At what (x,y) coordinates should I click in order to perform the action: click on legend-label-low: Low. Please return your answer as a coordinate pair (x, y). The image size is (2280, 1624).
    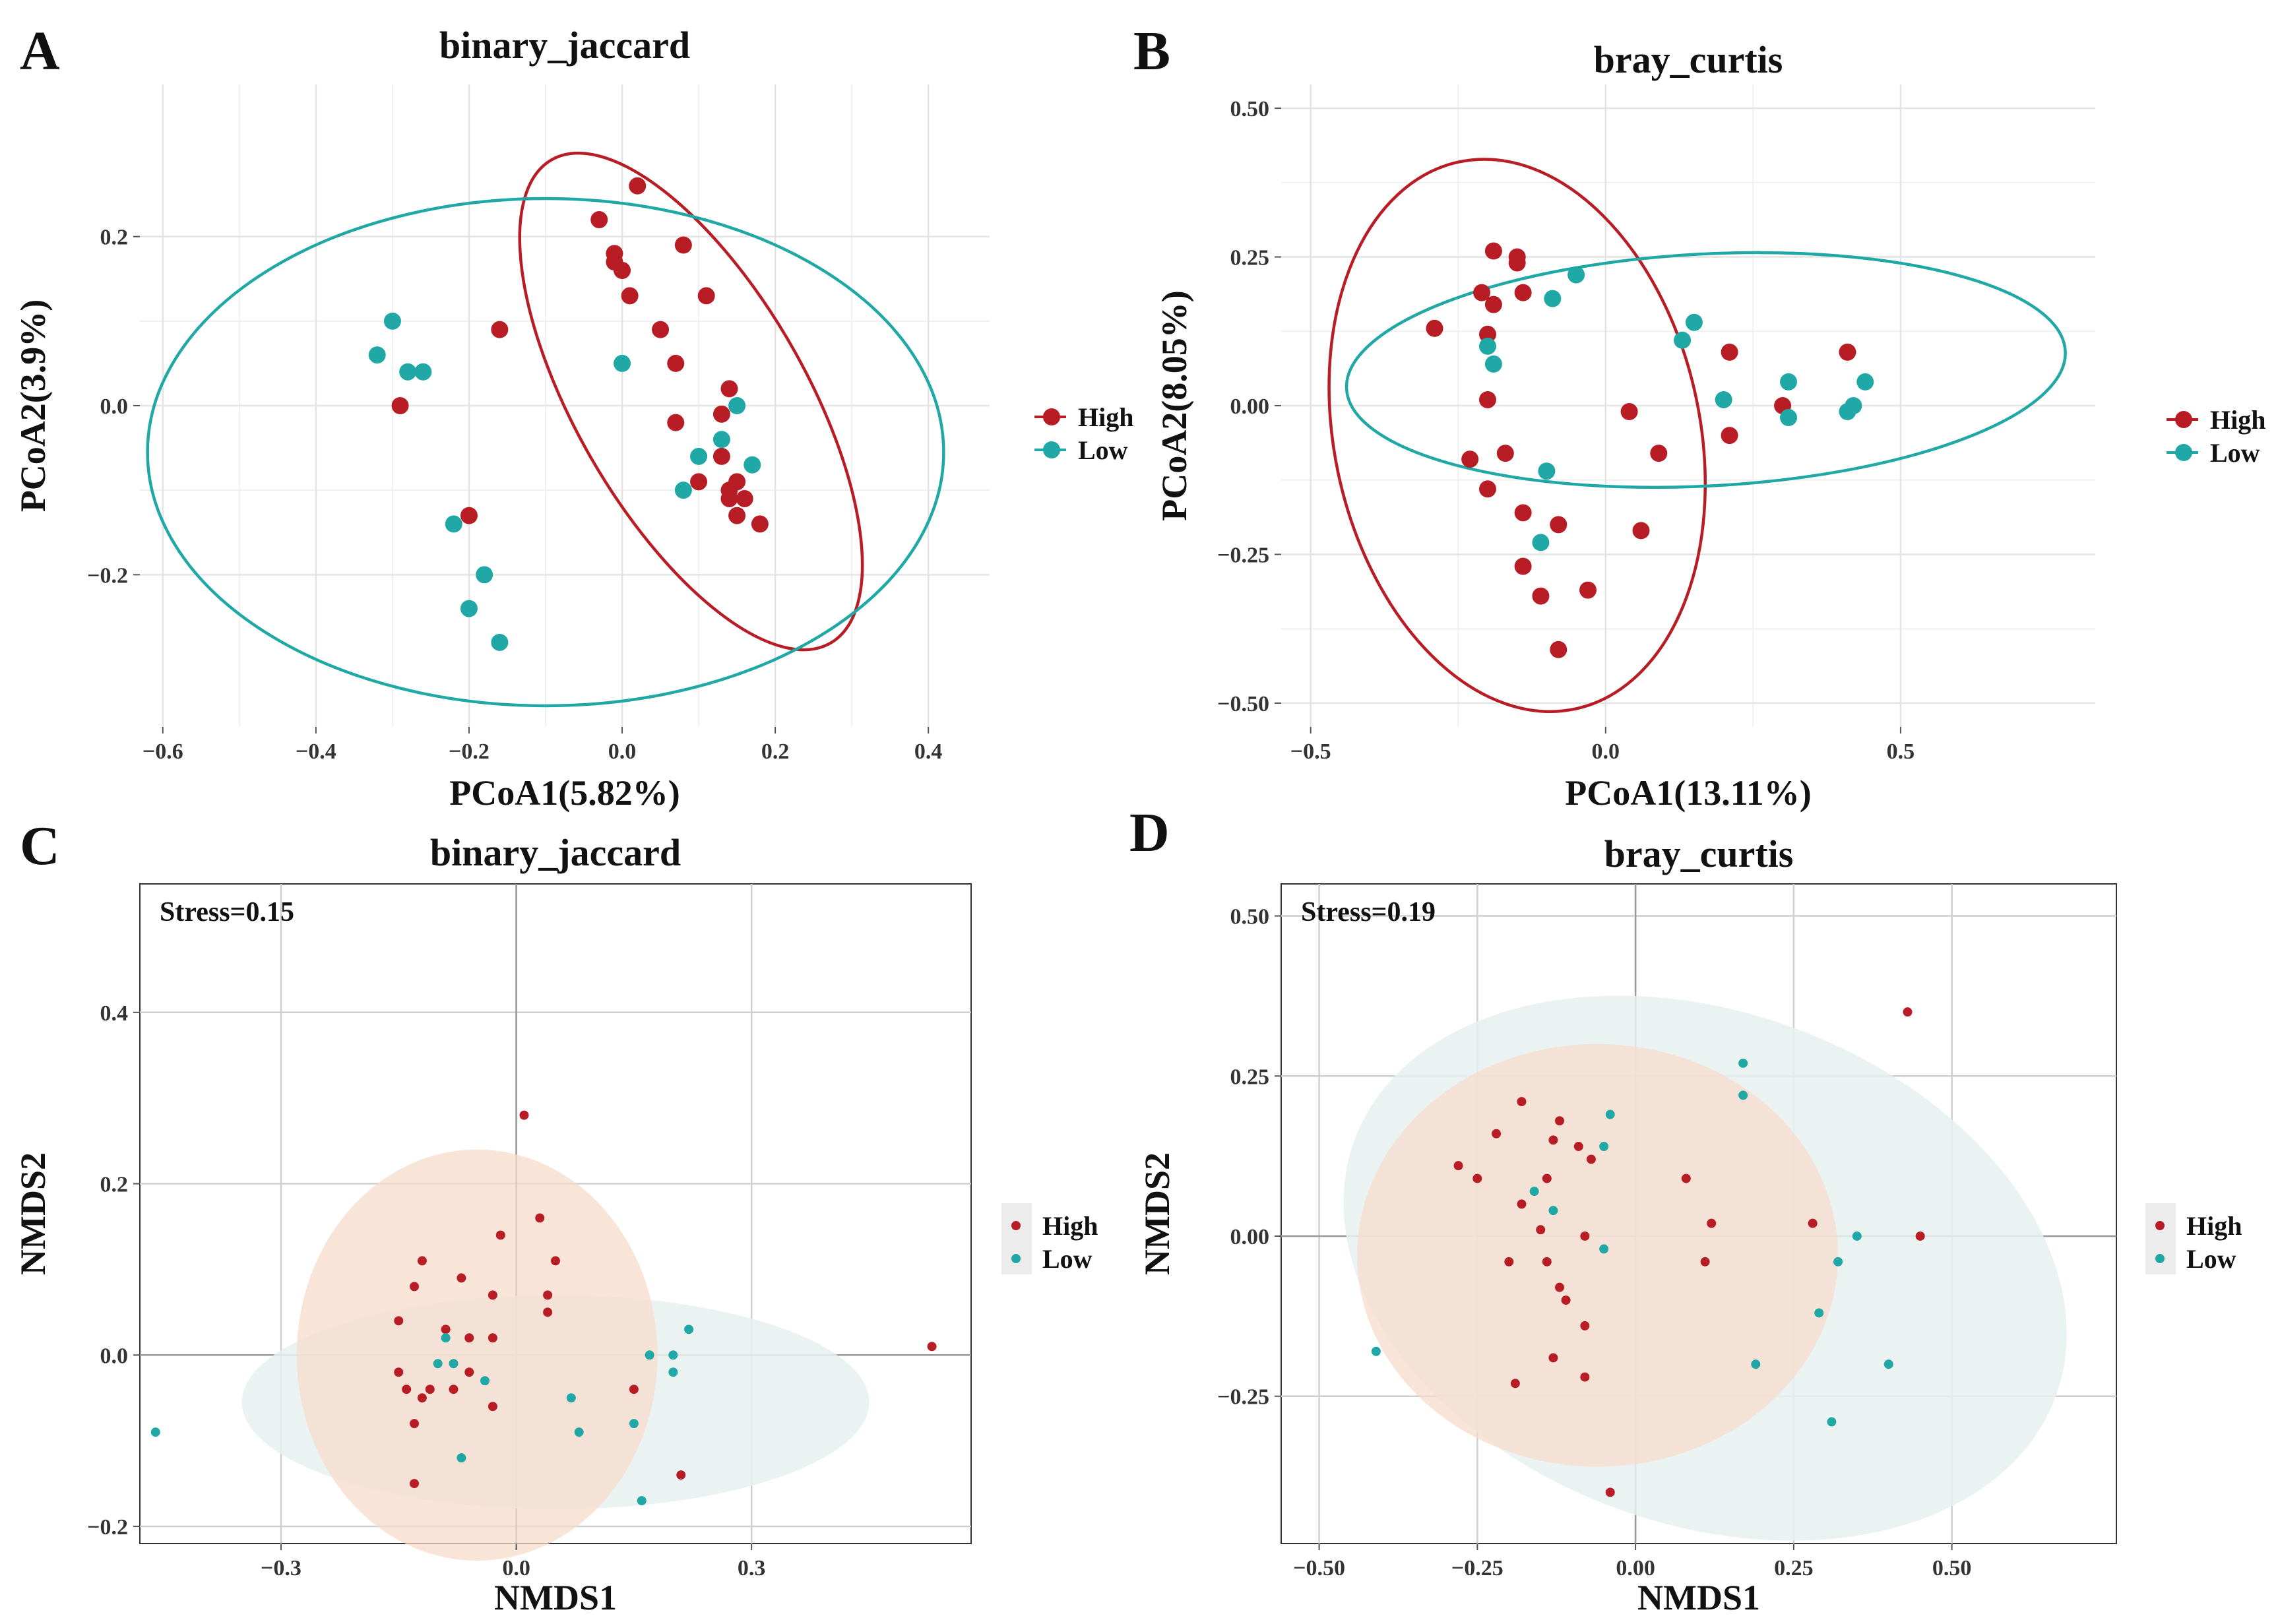
    Looking at the image, I should click on (1103, 450).